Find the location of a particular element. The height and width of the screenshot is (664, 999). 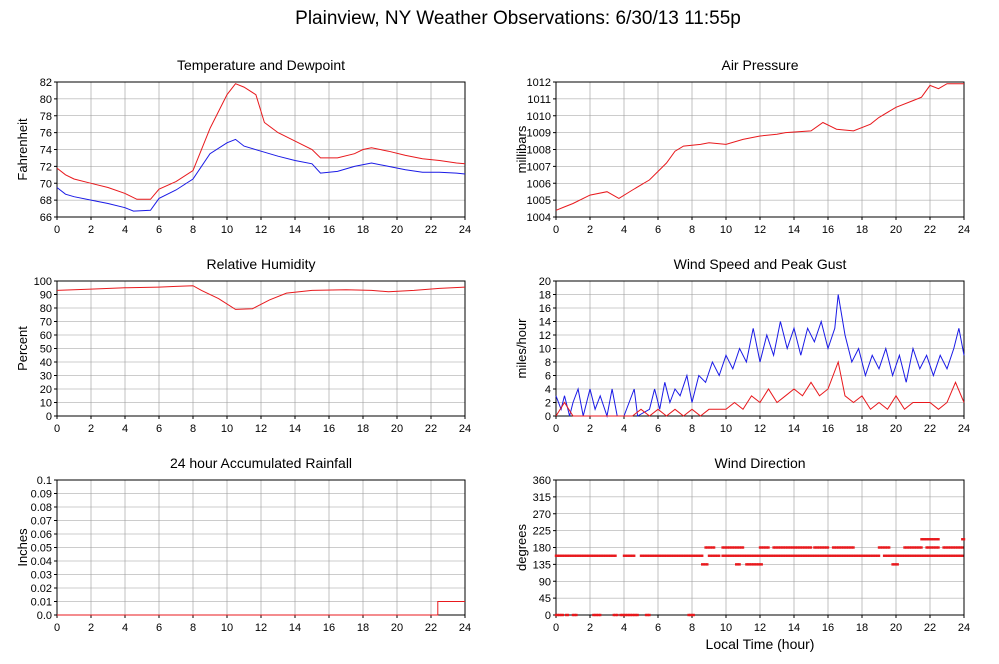

bottom-x-axis-label: Local Time (hour) is located at coordinates (760, 644).